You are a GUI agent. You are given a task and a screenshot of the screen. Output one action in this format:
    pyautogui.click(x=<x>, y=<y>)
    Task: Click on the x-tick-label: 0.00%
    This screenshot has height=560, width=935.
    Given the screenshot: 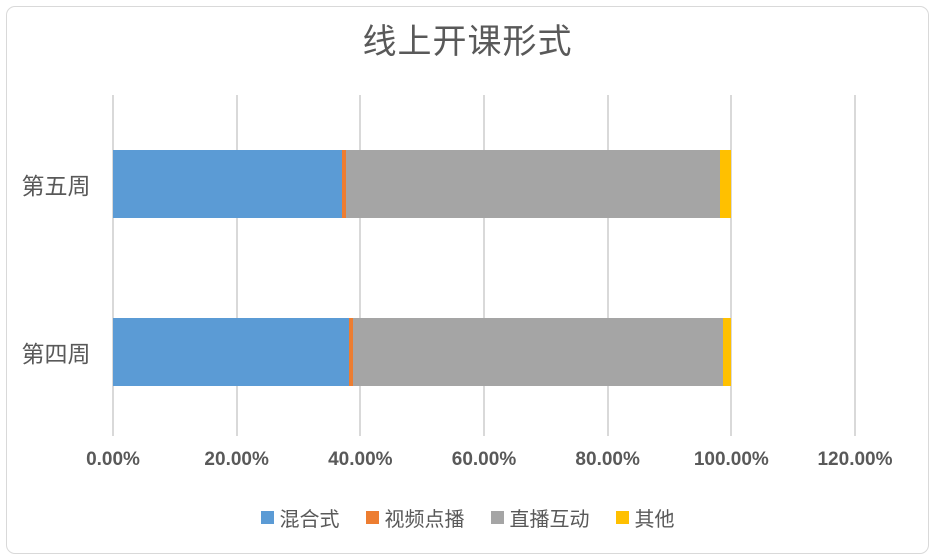 What is the action you would take?
    pyautogui.click(x=113, y=459)
    